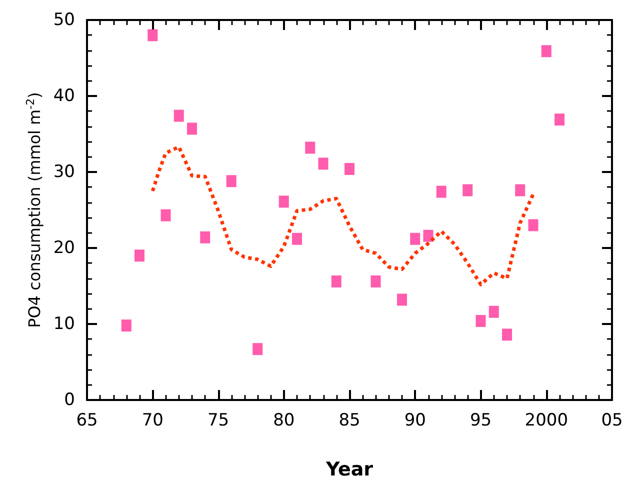  I want to click on x-tick-label: 70, so click(153, 420).